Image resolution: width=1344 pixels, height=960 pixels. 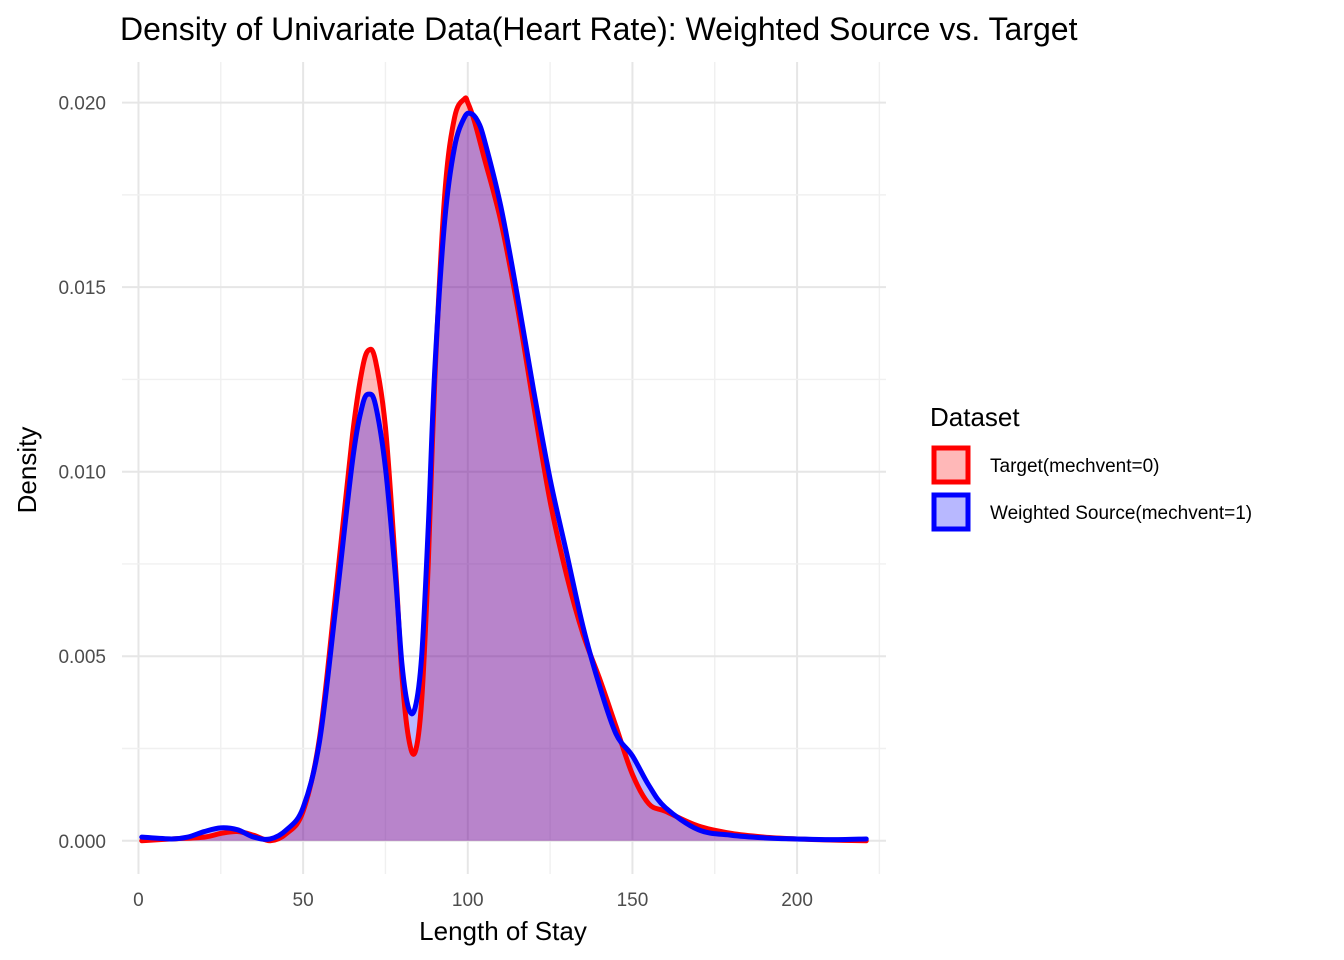 What do you see at coordinates (82, 842) in the screenshot?
I see `y-tick-label: 0.000` at bounding box center [82, 842].